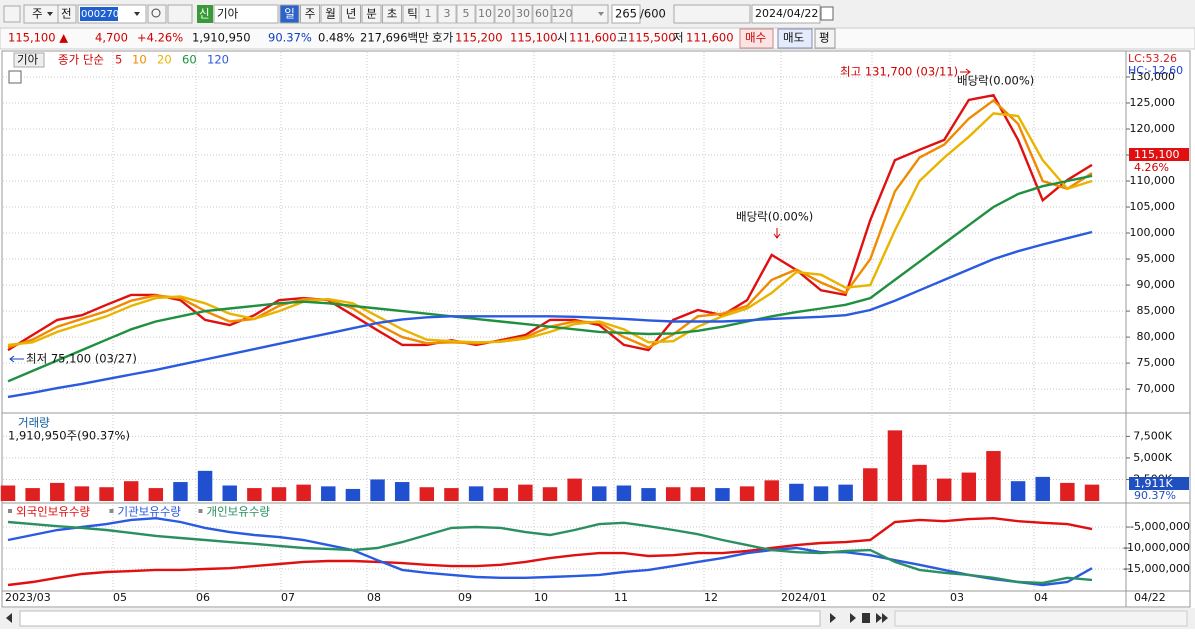 The image size is (1195, 633). I want to click on date-input, so click(786, 14).